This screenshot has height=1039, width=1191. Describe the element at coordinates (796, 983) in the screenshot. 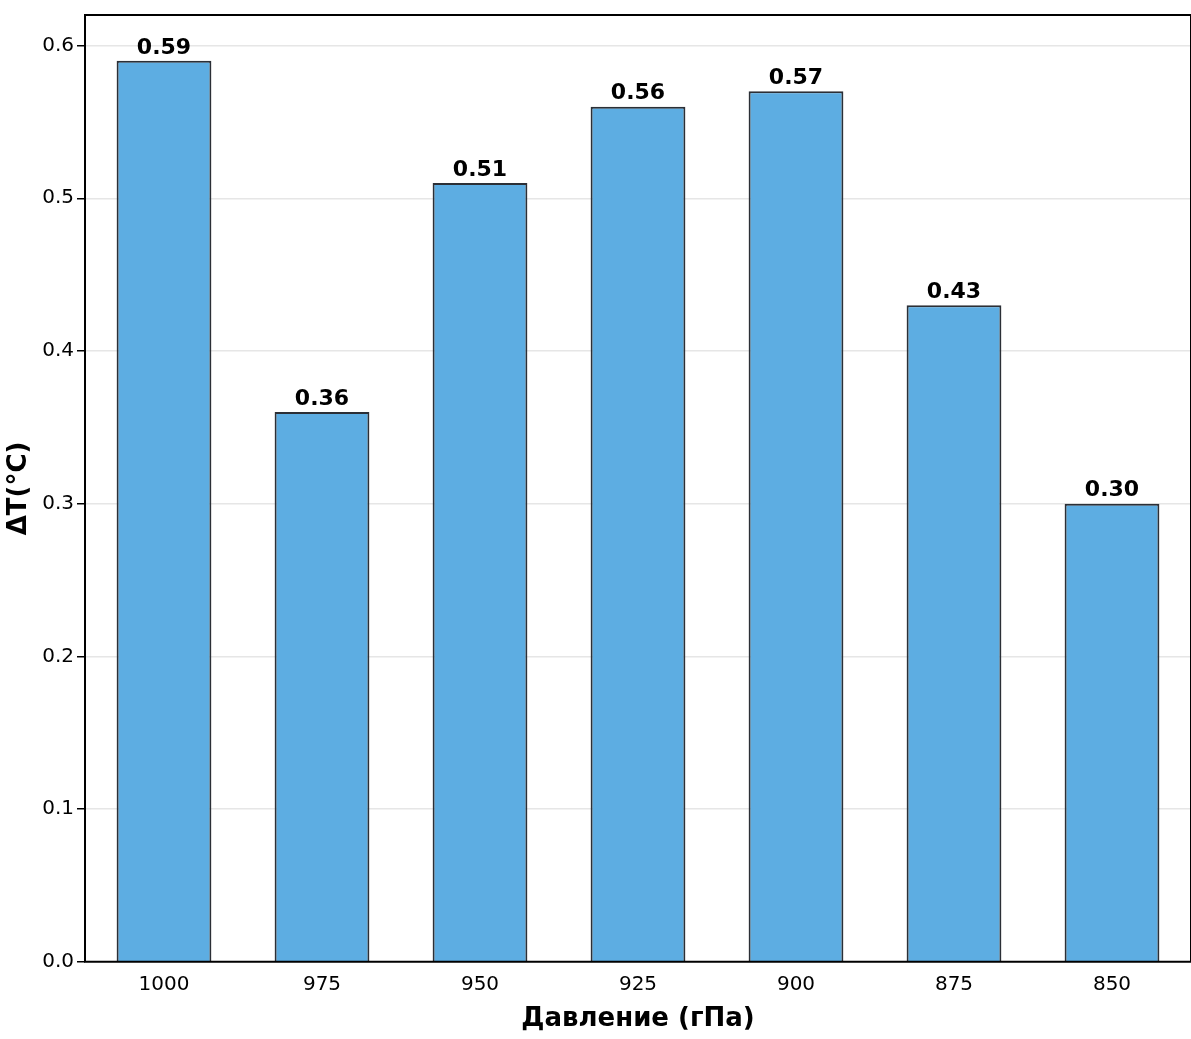

I see `x-tick-label: 900` at that location.